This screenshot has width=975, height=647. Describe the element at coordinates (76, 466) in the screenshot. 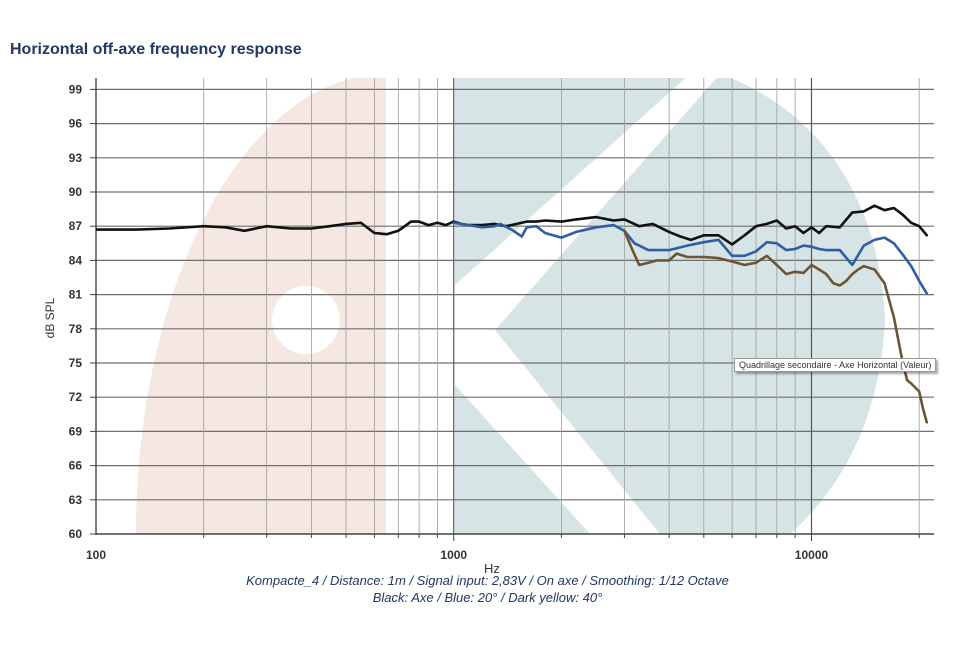

I see `y-tick-label: 66` at that location.